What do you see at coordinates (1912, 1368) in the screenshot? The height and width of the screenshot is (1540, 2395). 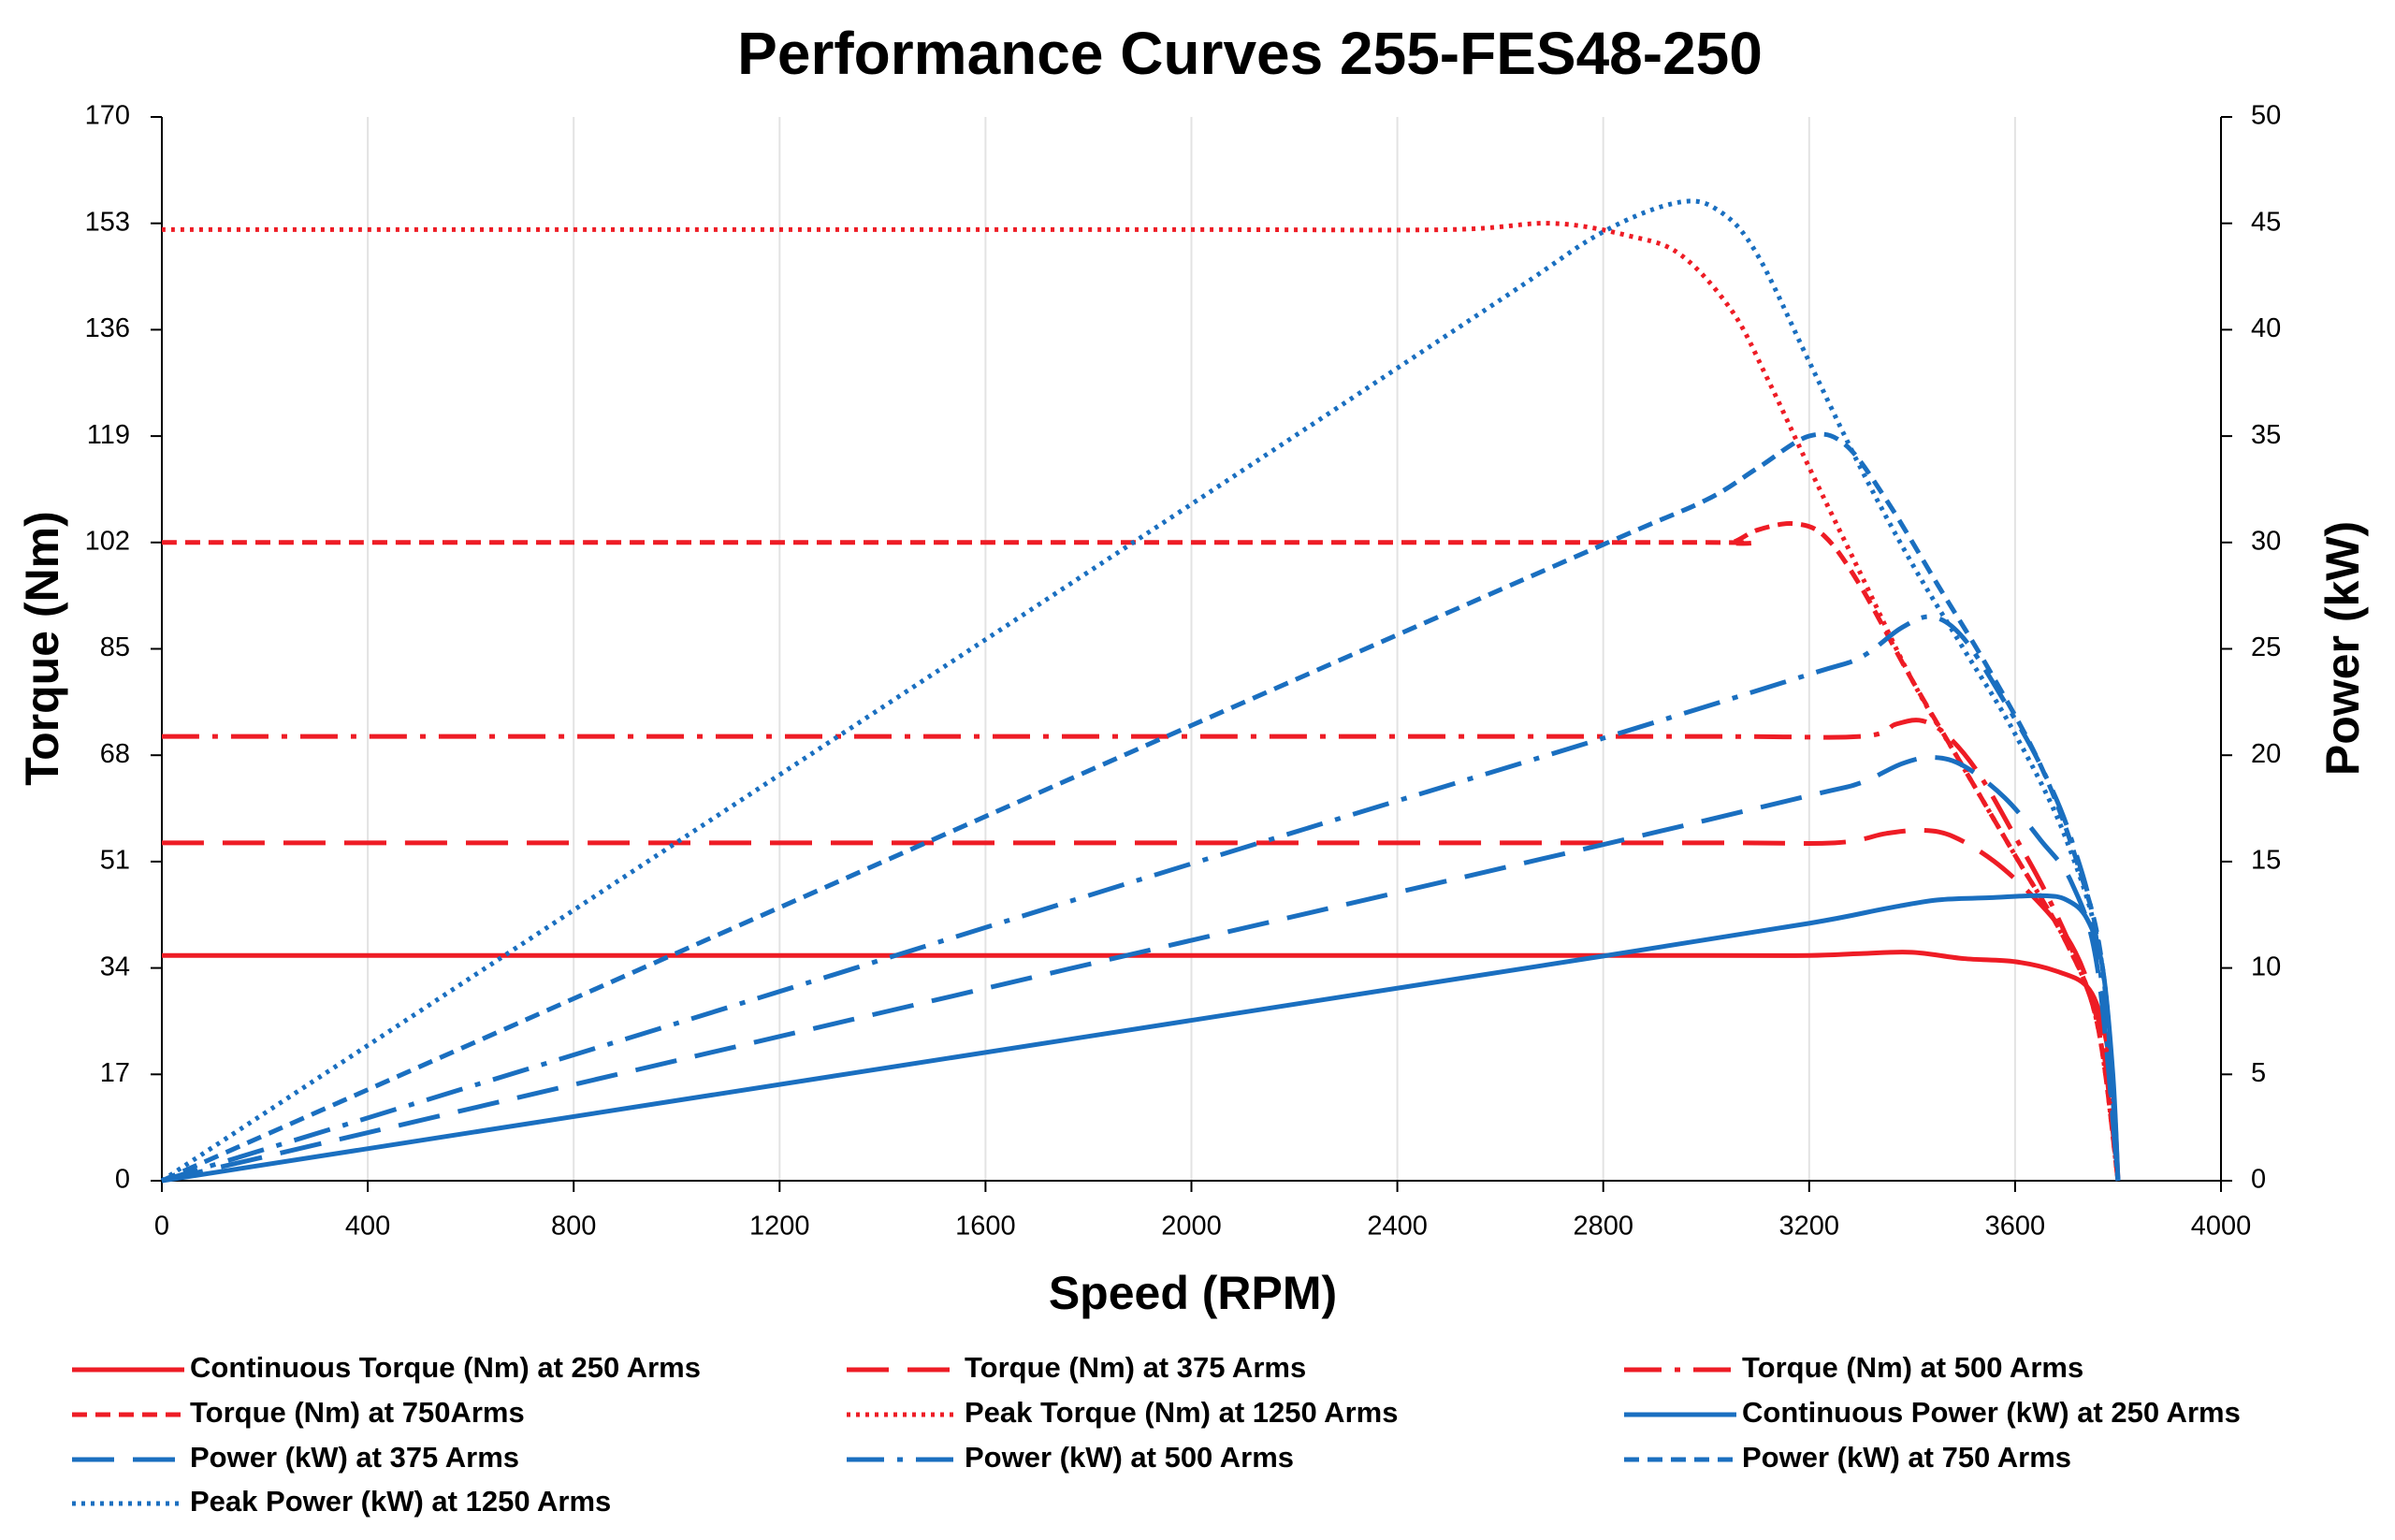 I see `legend-label: Torque (Nm) at 500 Arms` at bounding box center [1912, 1368].